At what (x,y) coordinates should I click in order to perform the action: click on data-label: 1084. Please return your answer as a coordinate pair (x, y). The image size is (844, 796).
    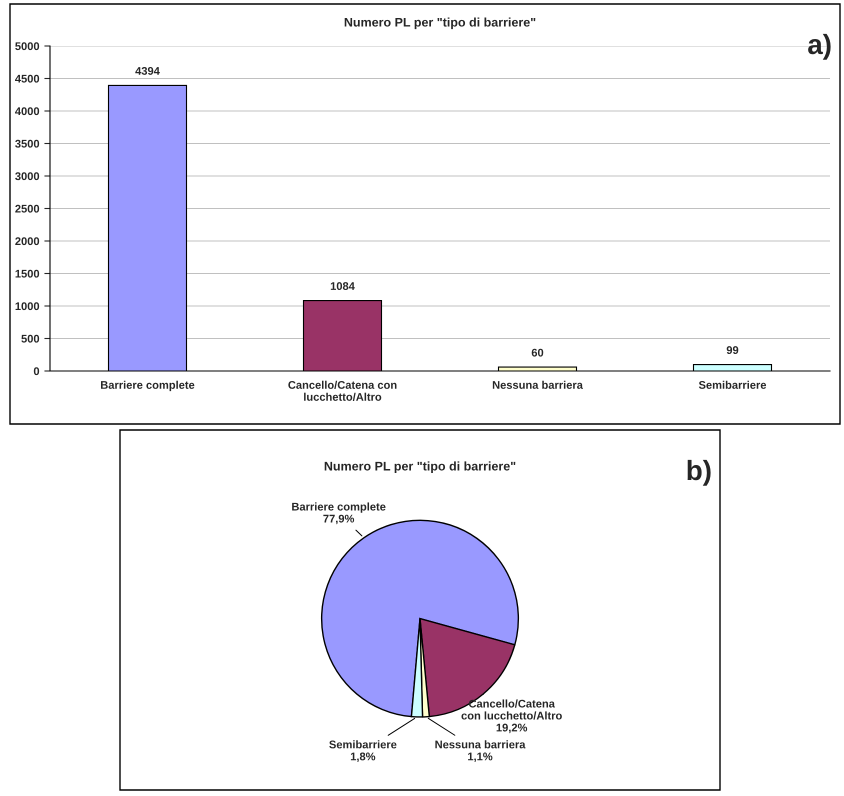
    Looking at the image, I should click on (342, 286).